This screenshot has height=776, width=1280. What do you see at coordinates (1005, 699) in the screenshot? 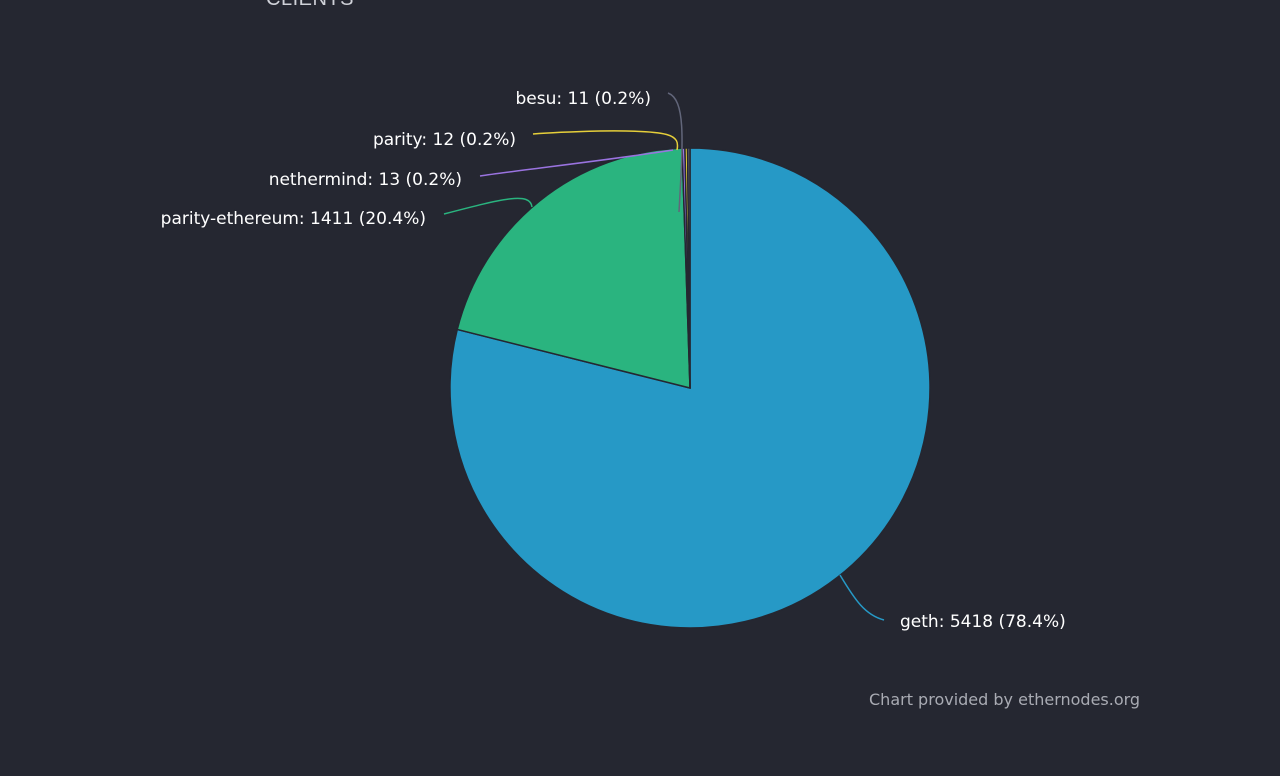
I see `chart-credit-link: Chart provided by ethernodes.org` at bounding box center [1005, 699].